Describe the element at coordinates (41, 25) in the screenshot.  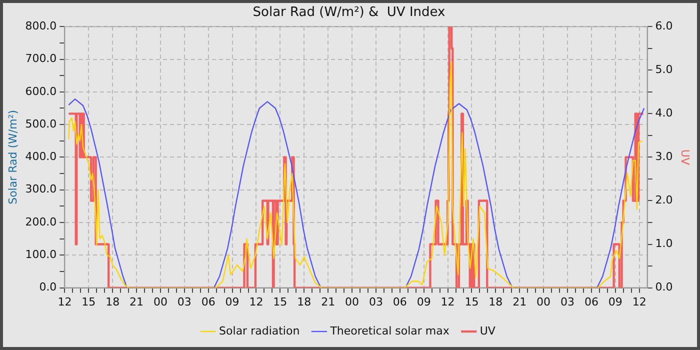
I see `y-tick-label: 800.0` at that location.